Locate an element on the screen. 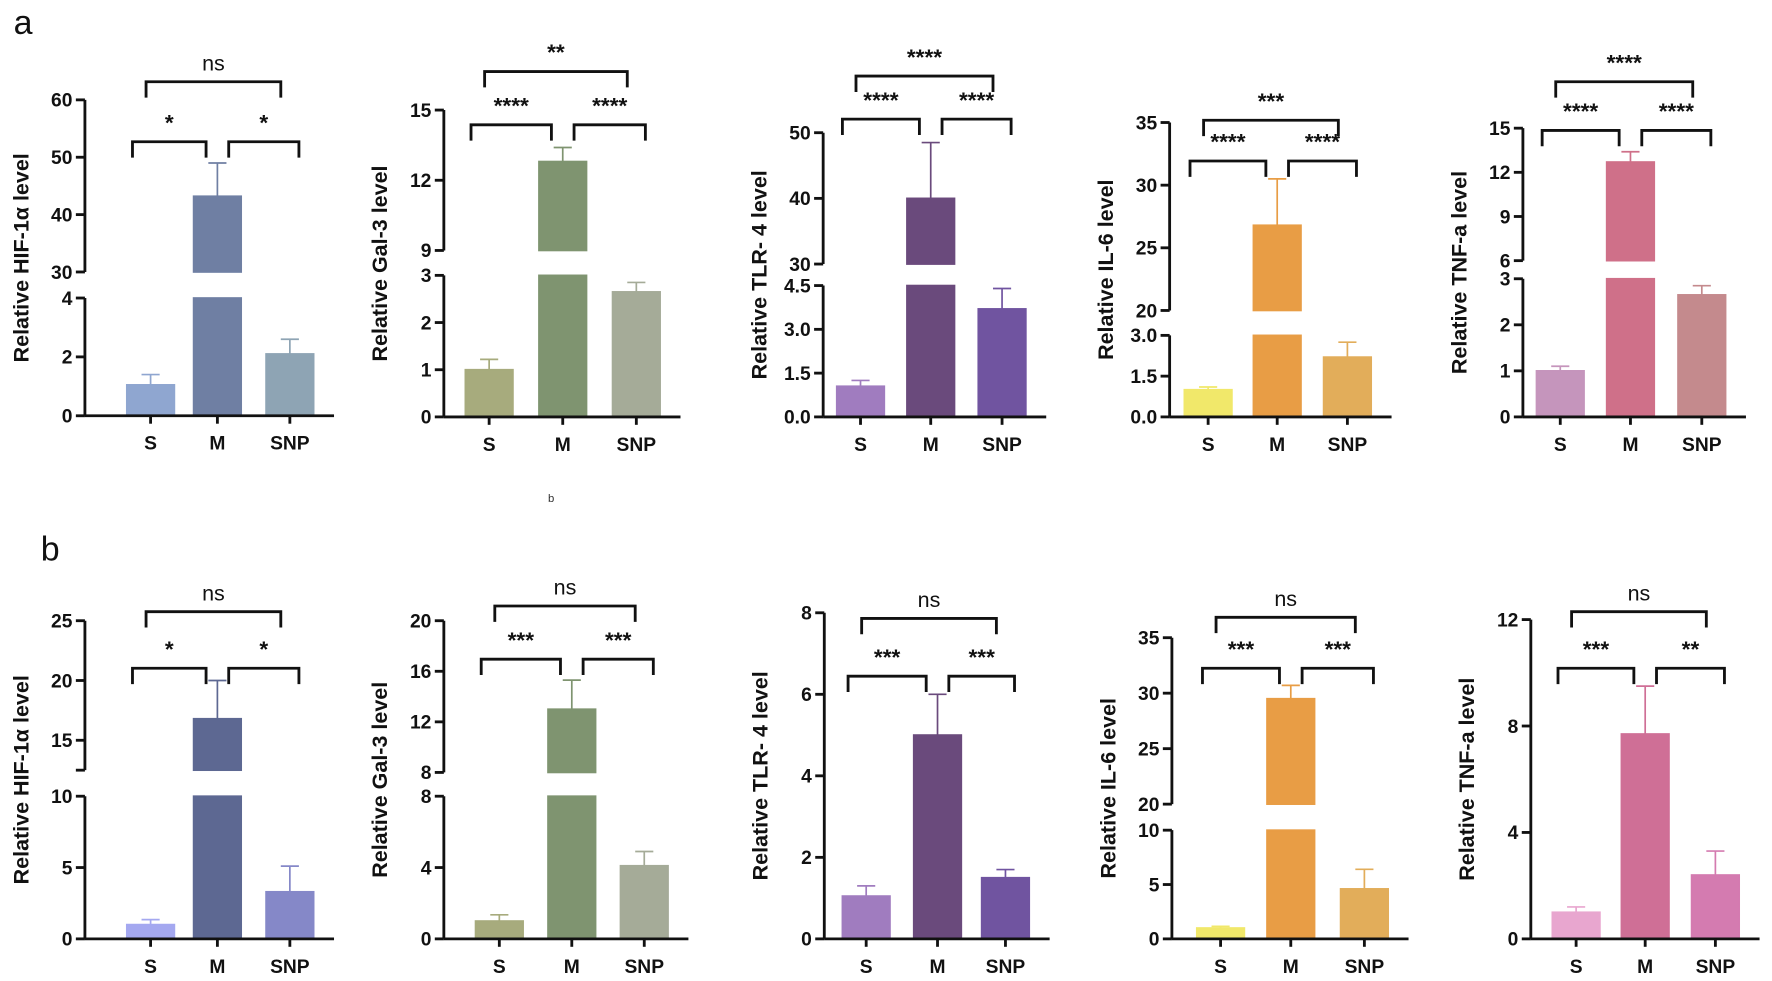  y-tick-label: 5 is located at coordinates (1154, 885).